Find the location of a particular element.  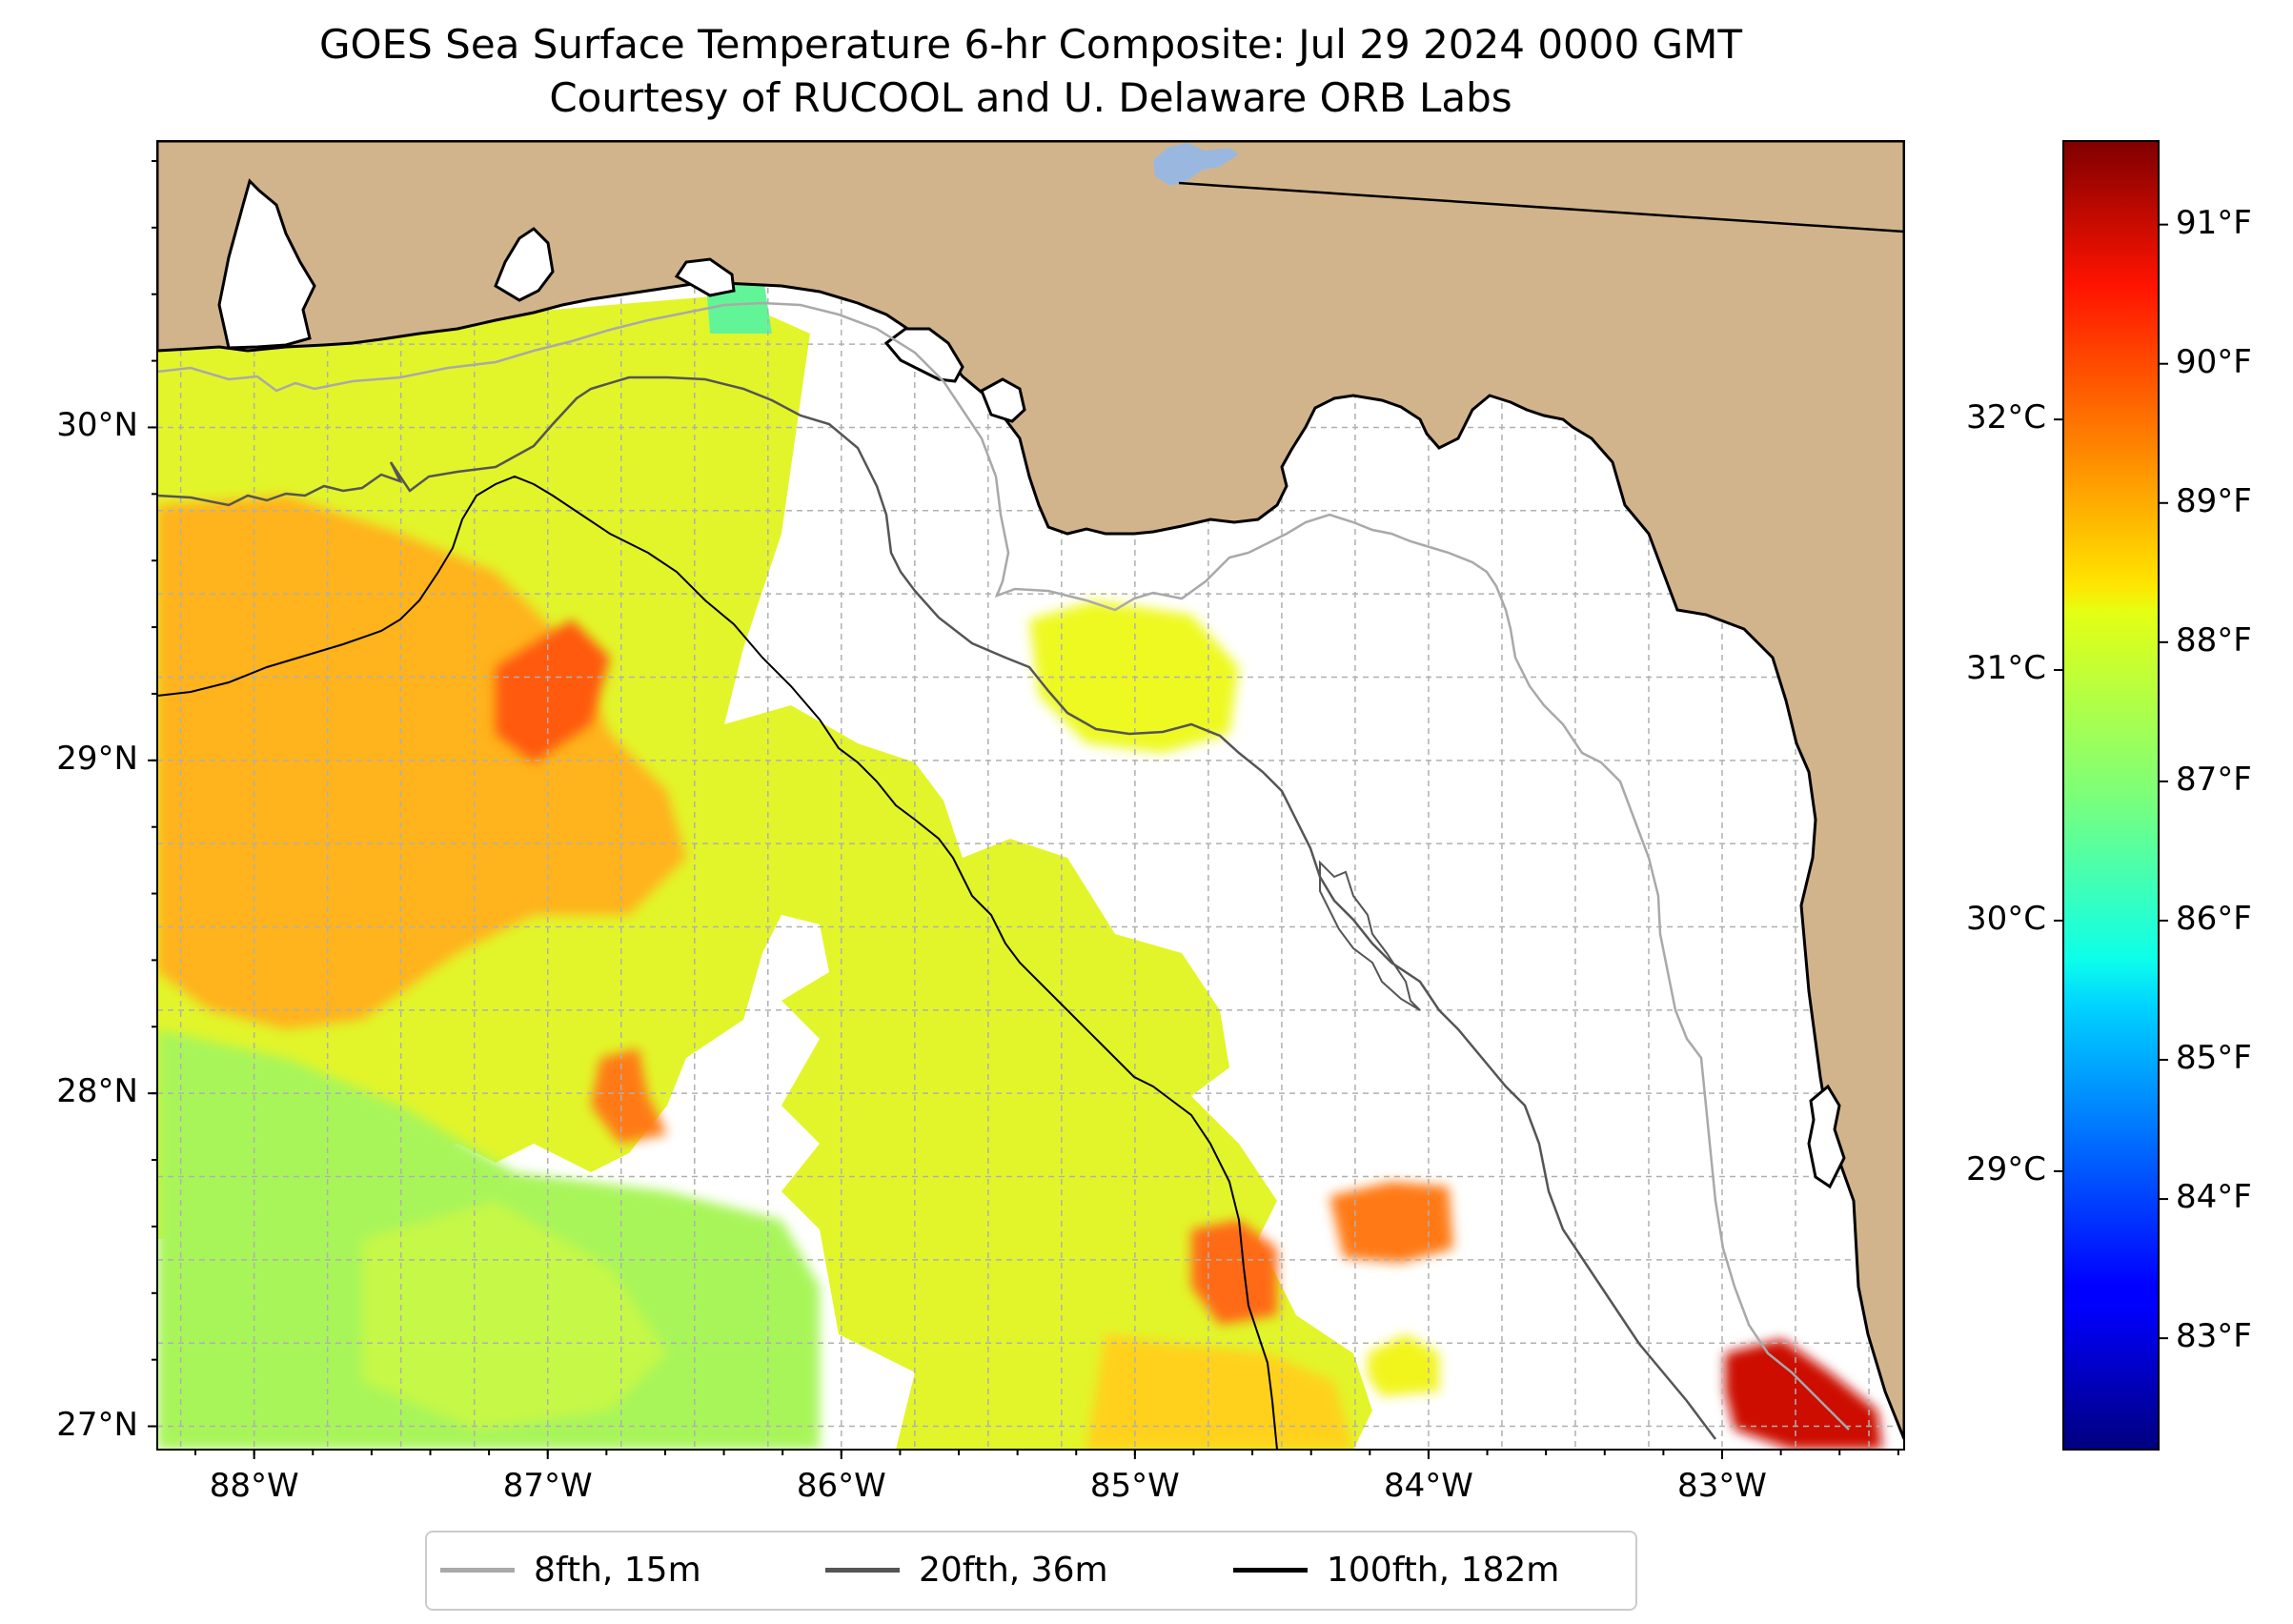

lat-tick-label: 28°N is located at coordinates (97, 1091).